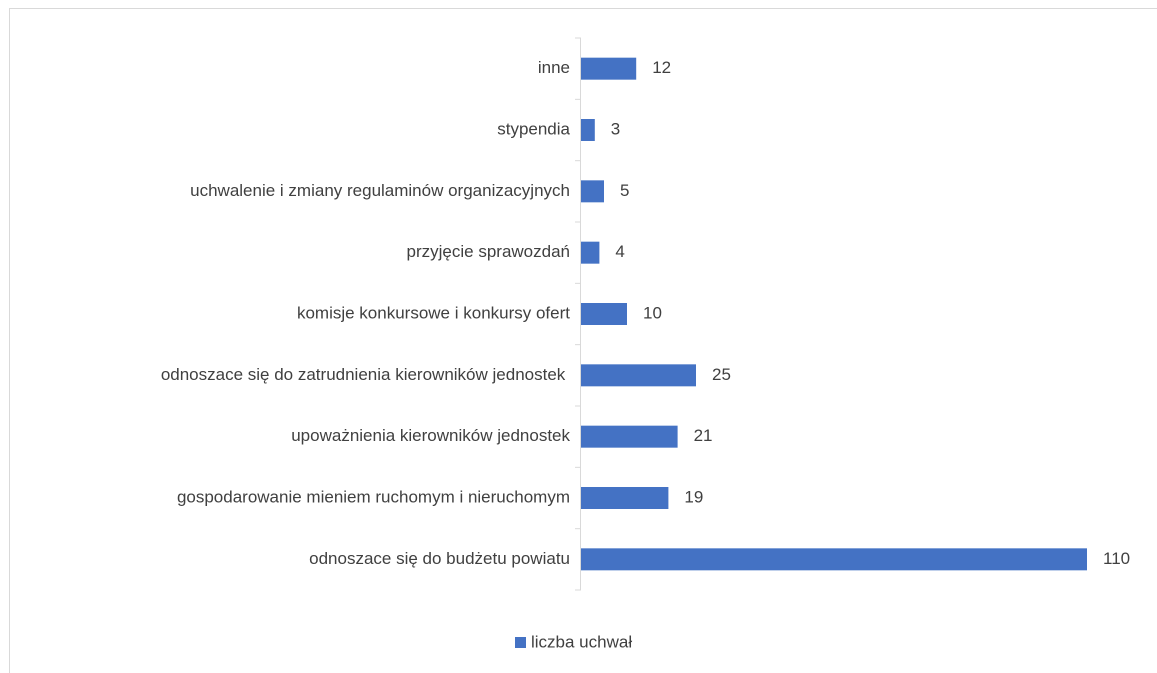 The height and width of the screenshot is (673, 1157). Describe the element at coordinates (554, 67) in the screenshot. I see `y-tick-label: inne` at that location.